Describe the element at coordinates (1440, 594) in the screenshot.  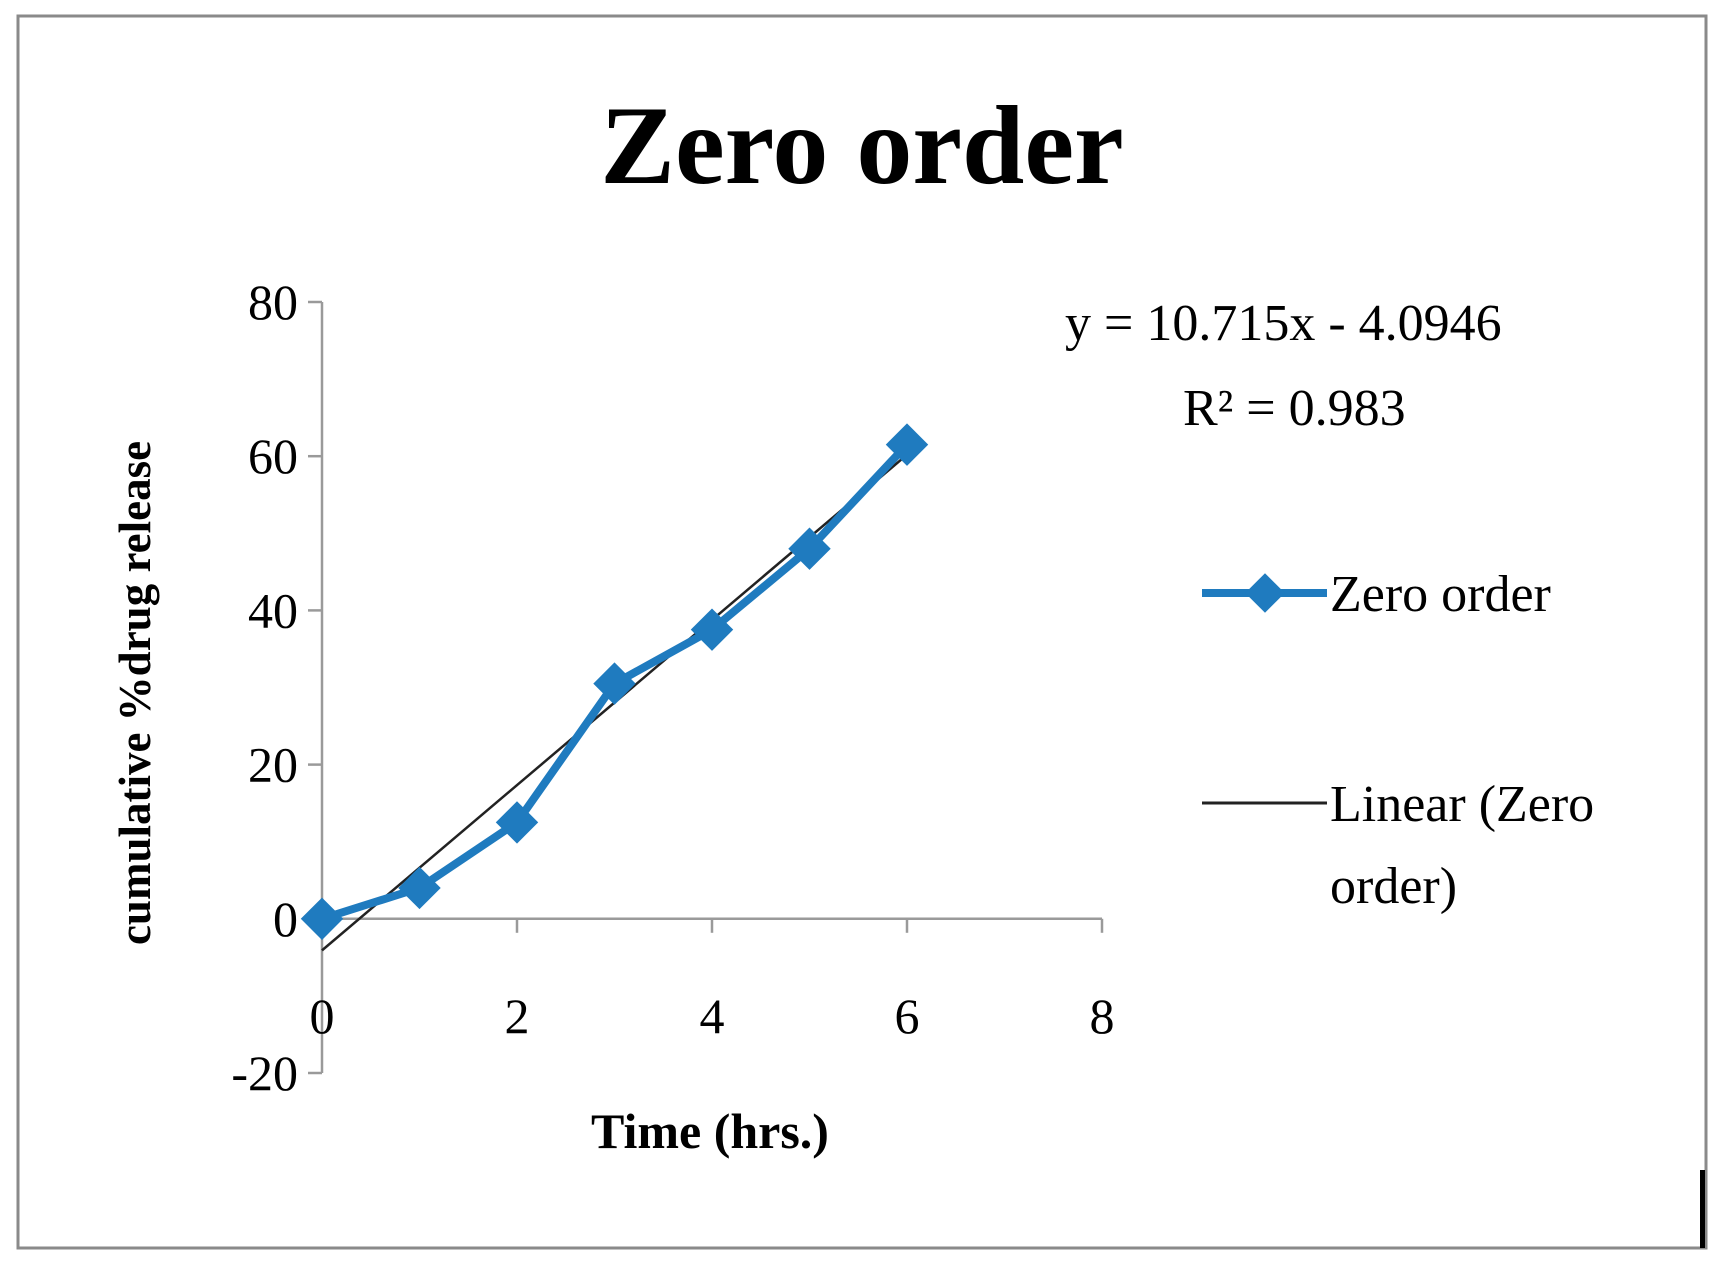
I see `legend-series-label: Zero order` at that location.